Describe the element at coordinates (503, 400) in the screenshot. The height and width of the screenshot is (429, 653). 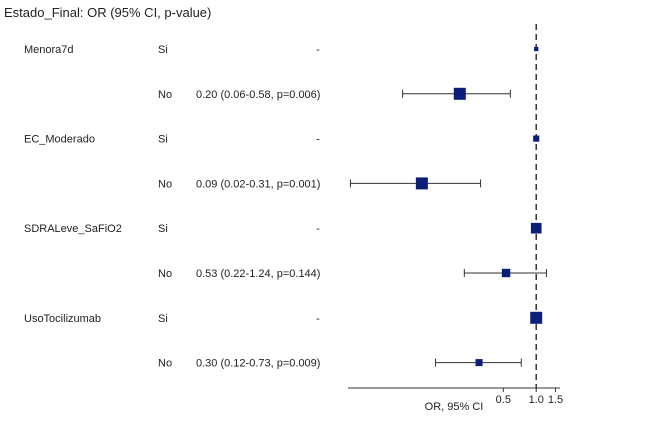
I see `x-tick-label: 0.5` at that location.